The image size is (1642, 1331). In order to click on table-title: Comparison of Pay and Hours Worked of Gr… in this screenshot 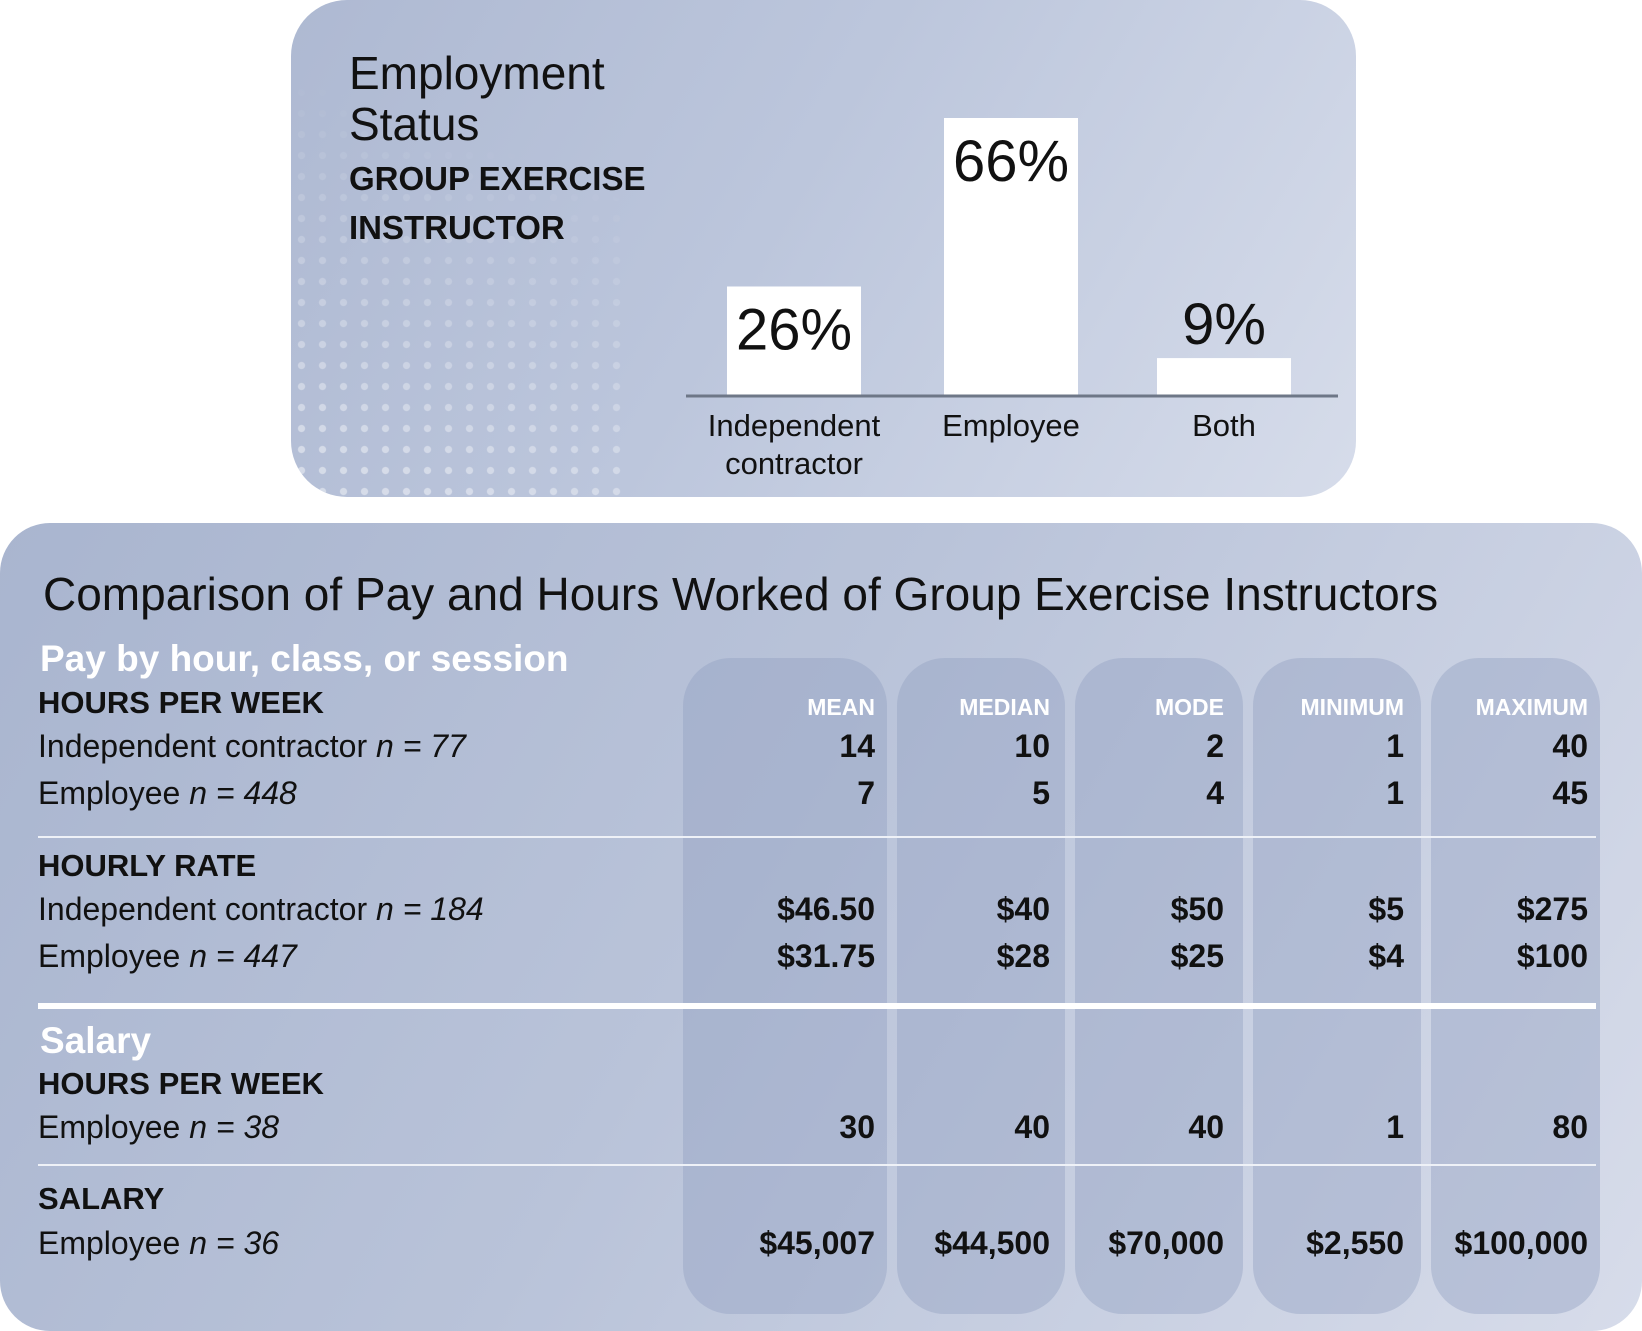, I will do `click(741, 594)`.